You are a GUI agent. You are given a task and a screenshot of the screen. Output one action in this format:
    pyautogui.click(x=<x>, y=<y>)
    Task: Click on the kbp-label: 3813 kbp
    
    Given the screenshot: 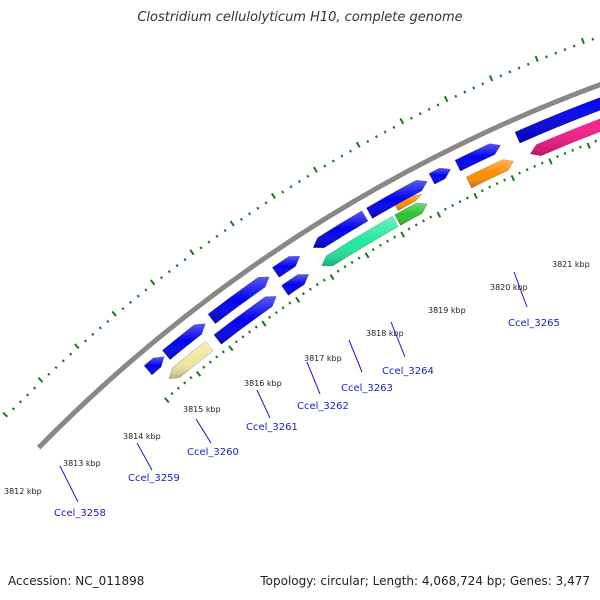 What is the action you would take?
    pyautogui.click(x=82, y=463)
    